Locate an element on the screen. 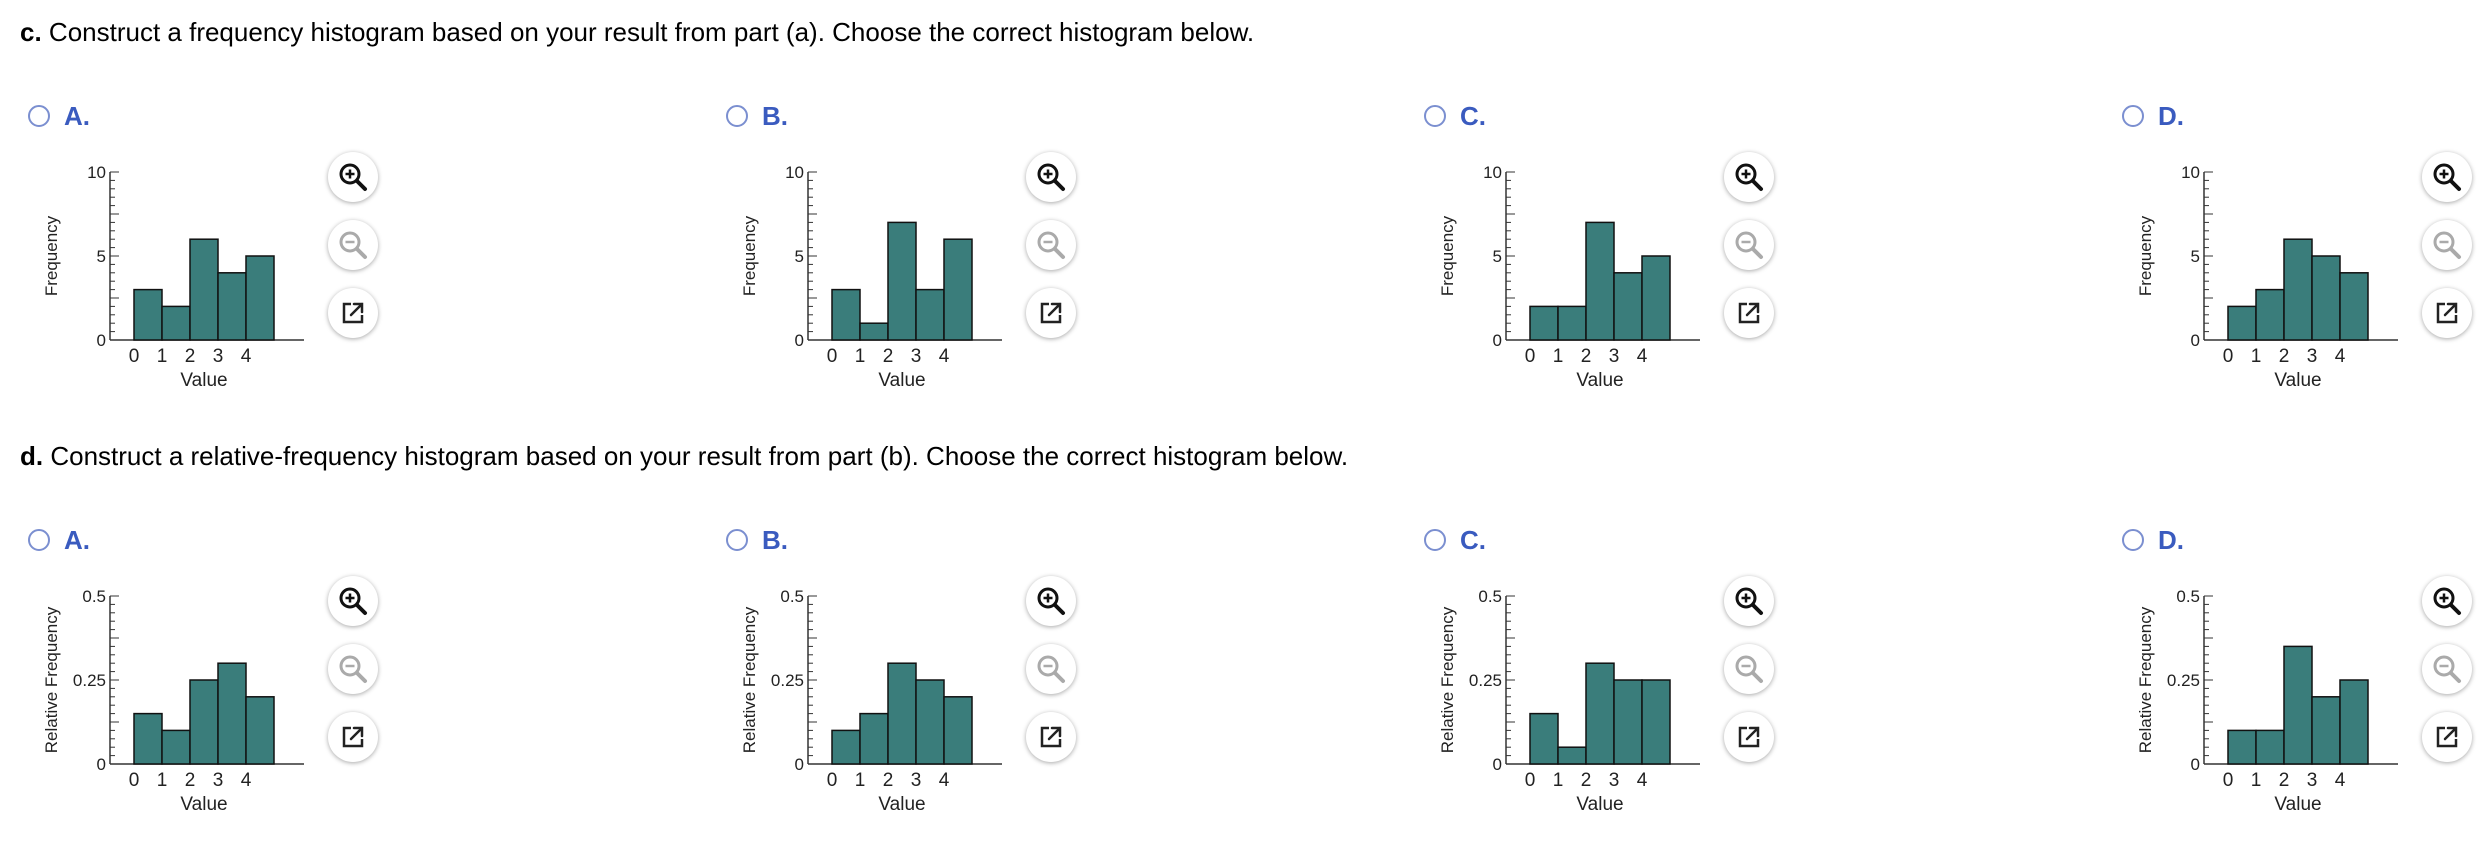  answer-option-c-b: B. 0 5 10 0 1 2 3 4 Value Frequency is located at coordinates (1002, 267).